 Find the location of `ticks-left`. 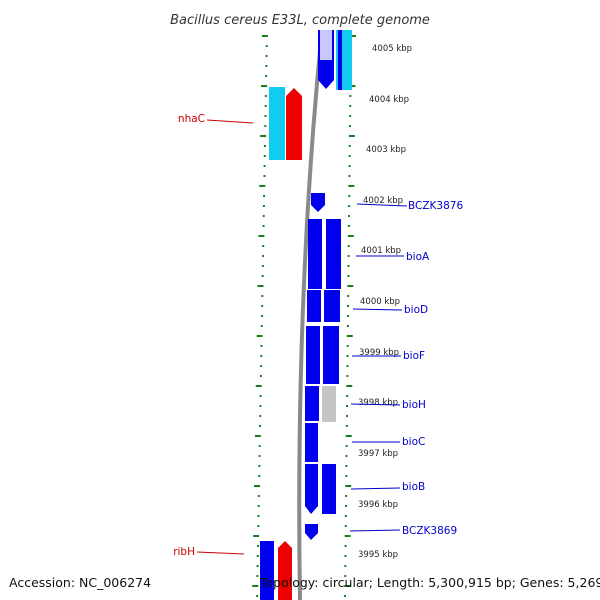

ticks-left is located at coordinates (260, 316).